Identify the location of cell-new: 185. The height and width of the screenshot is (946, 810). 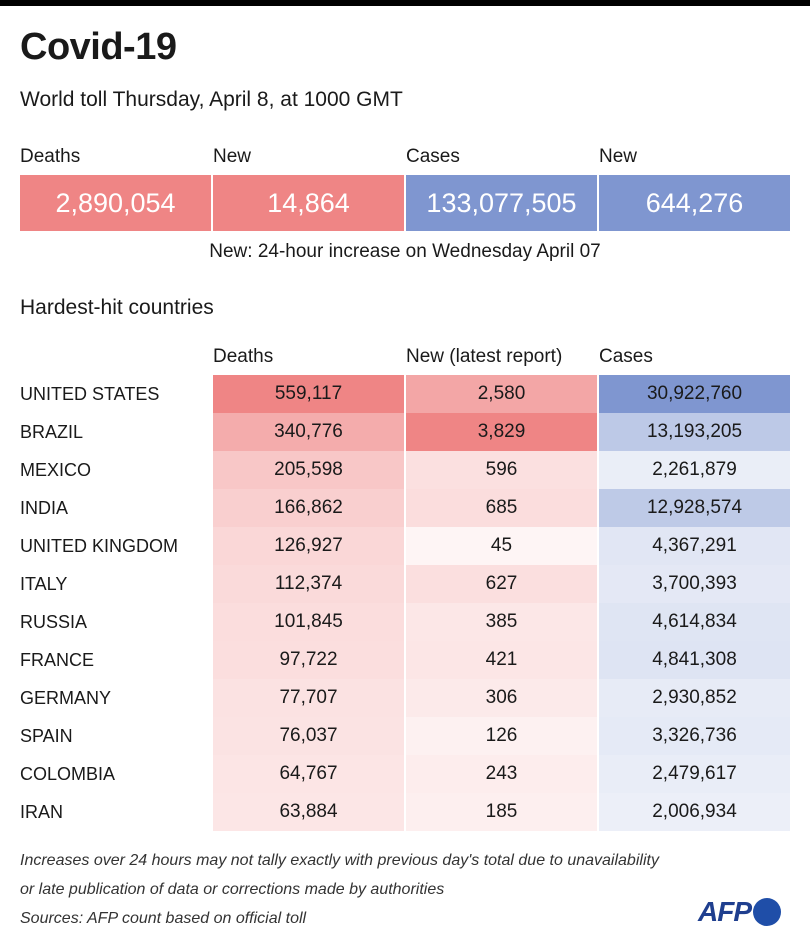
(501, 812).